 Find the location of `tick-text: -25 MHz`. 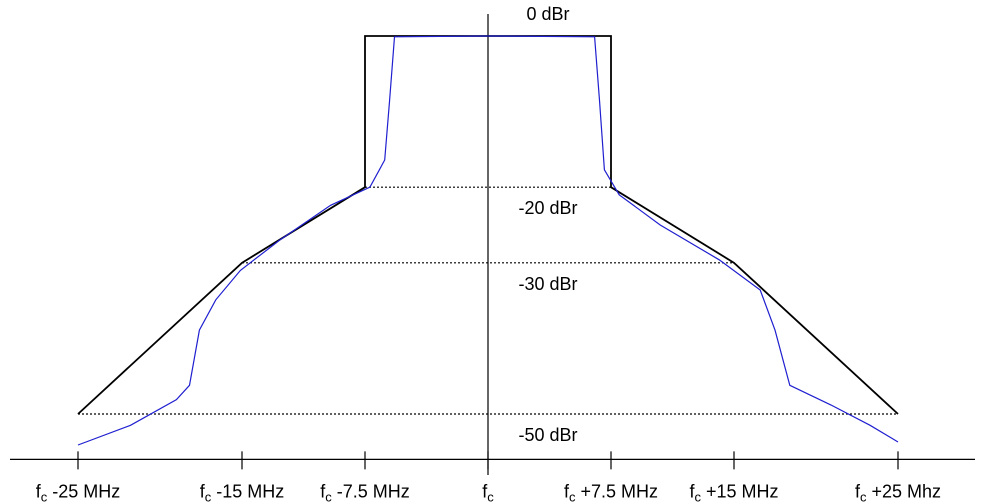

tick-text: -25 MHz is located at coordinates (83, 491).